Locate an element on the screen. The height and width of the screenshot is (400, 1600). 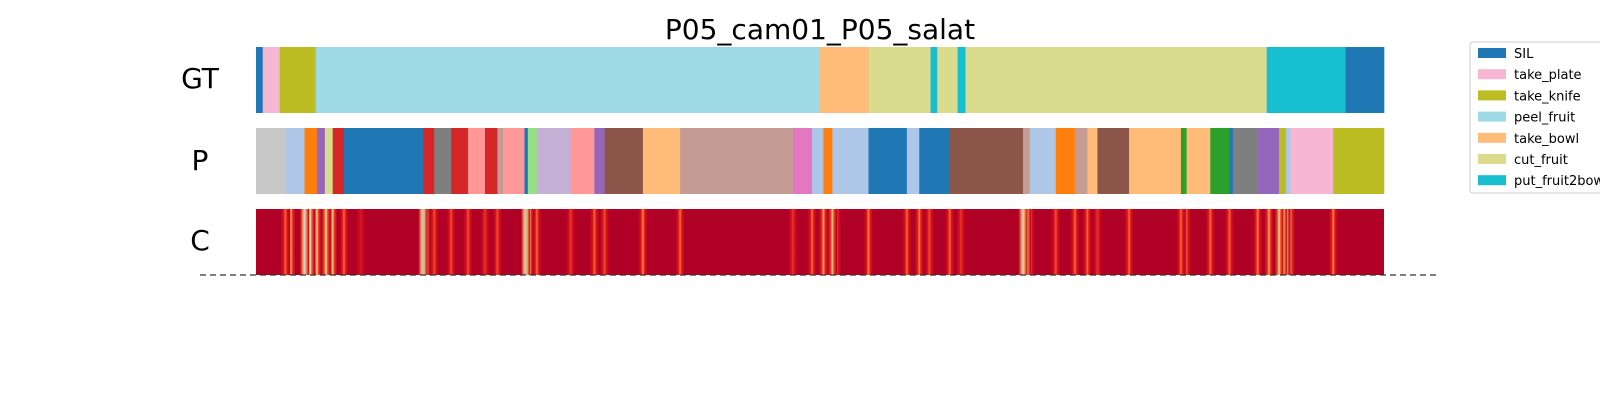
row-label-c: C is located at coordinates (200, 240).